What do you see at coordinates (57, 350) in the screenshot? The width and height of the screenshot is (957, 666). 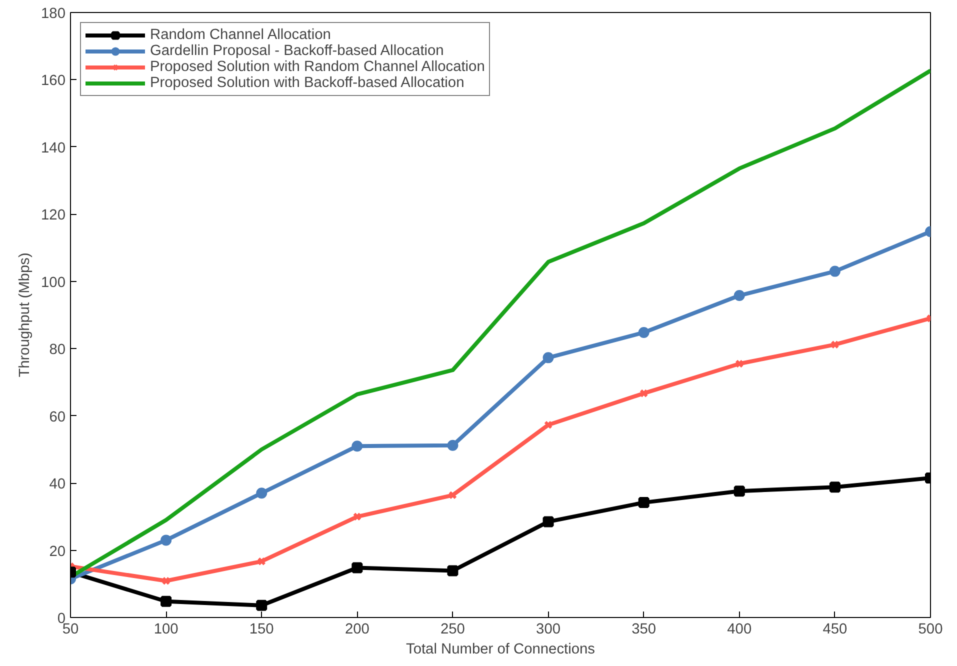 I see `y-tick-label: 80` at bounding box center [57, 350].